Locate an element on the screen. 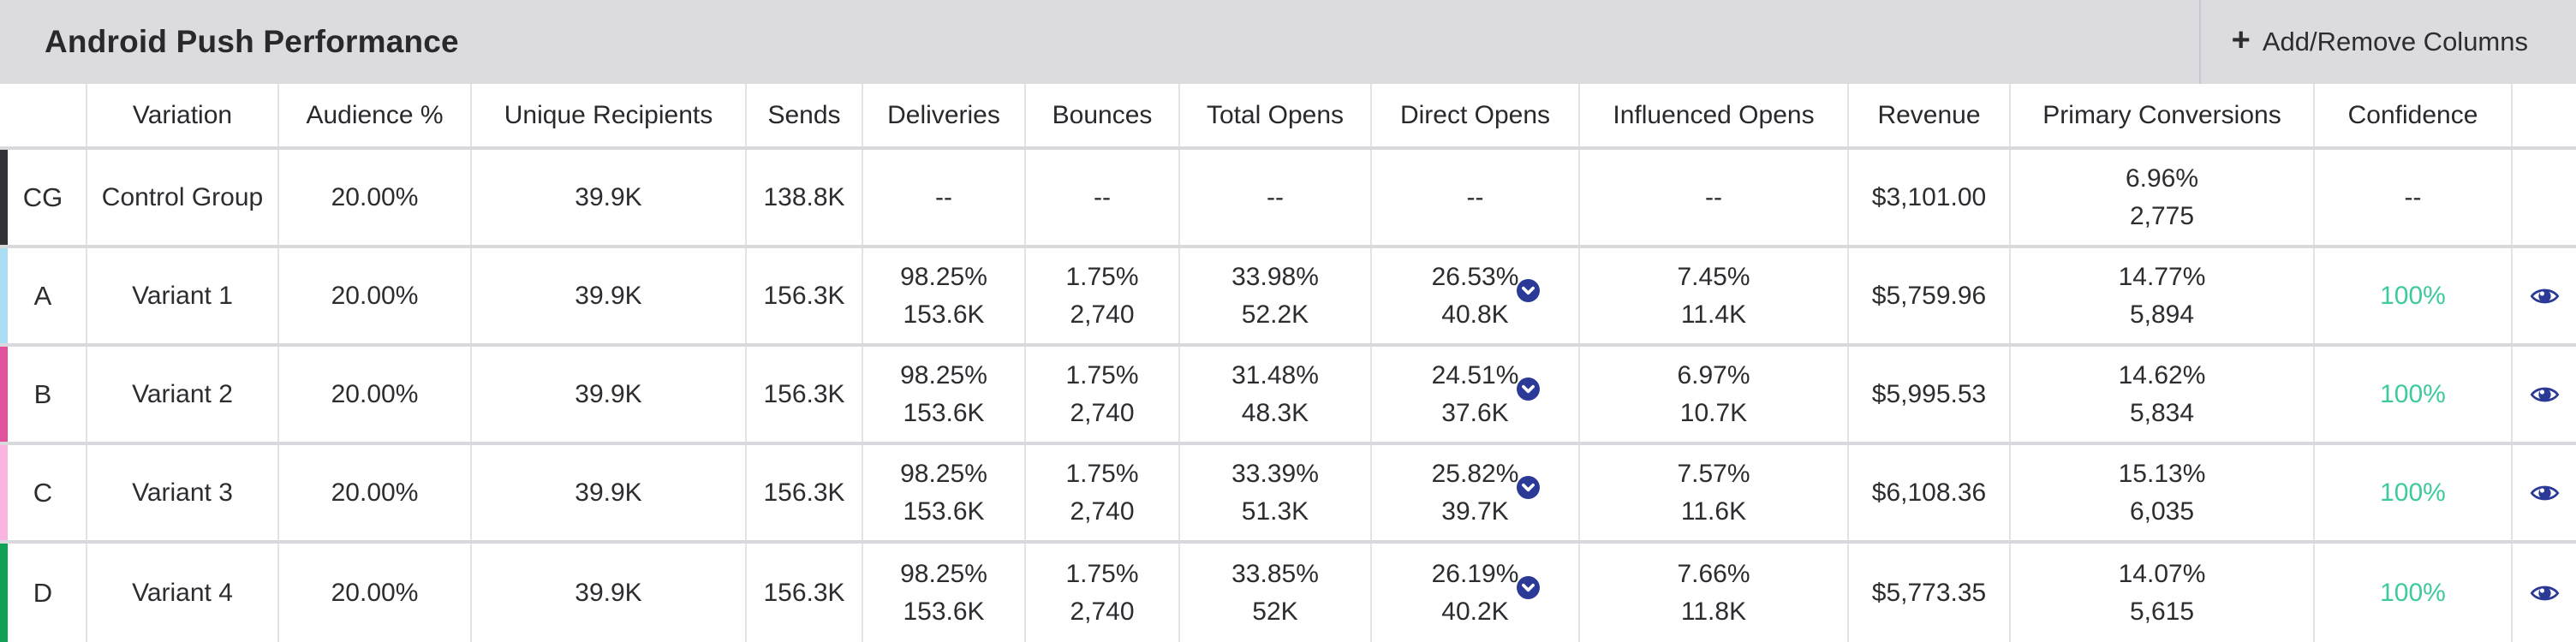 The image size is (2576, 642). influenced-opens-cell: -- is located at coordinates (1715, 197).